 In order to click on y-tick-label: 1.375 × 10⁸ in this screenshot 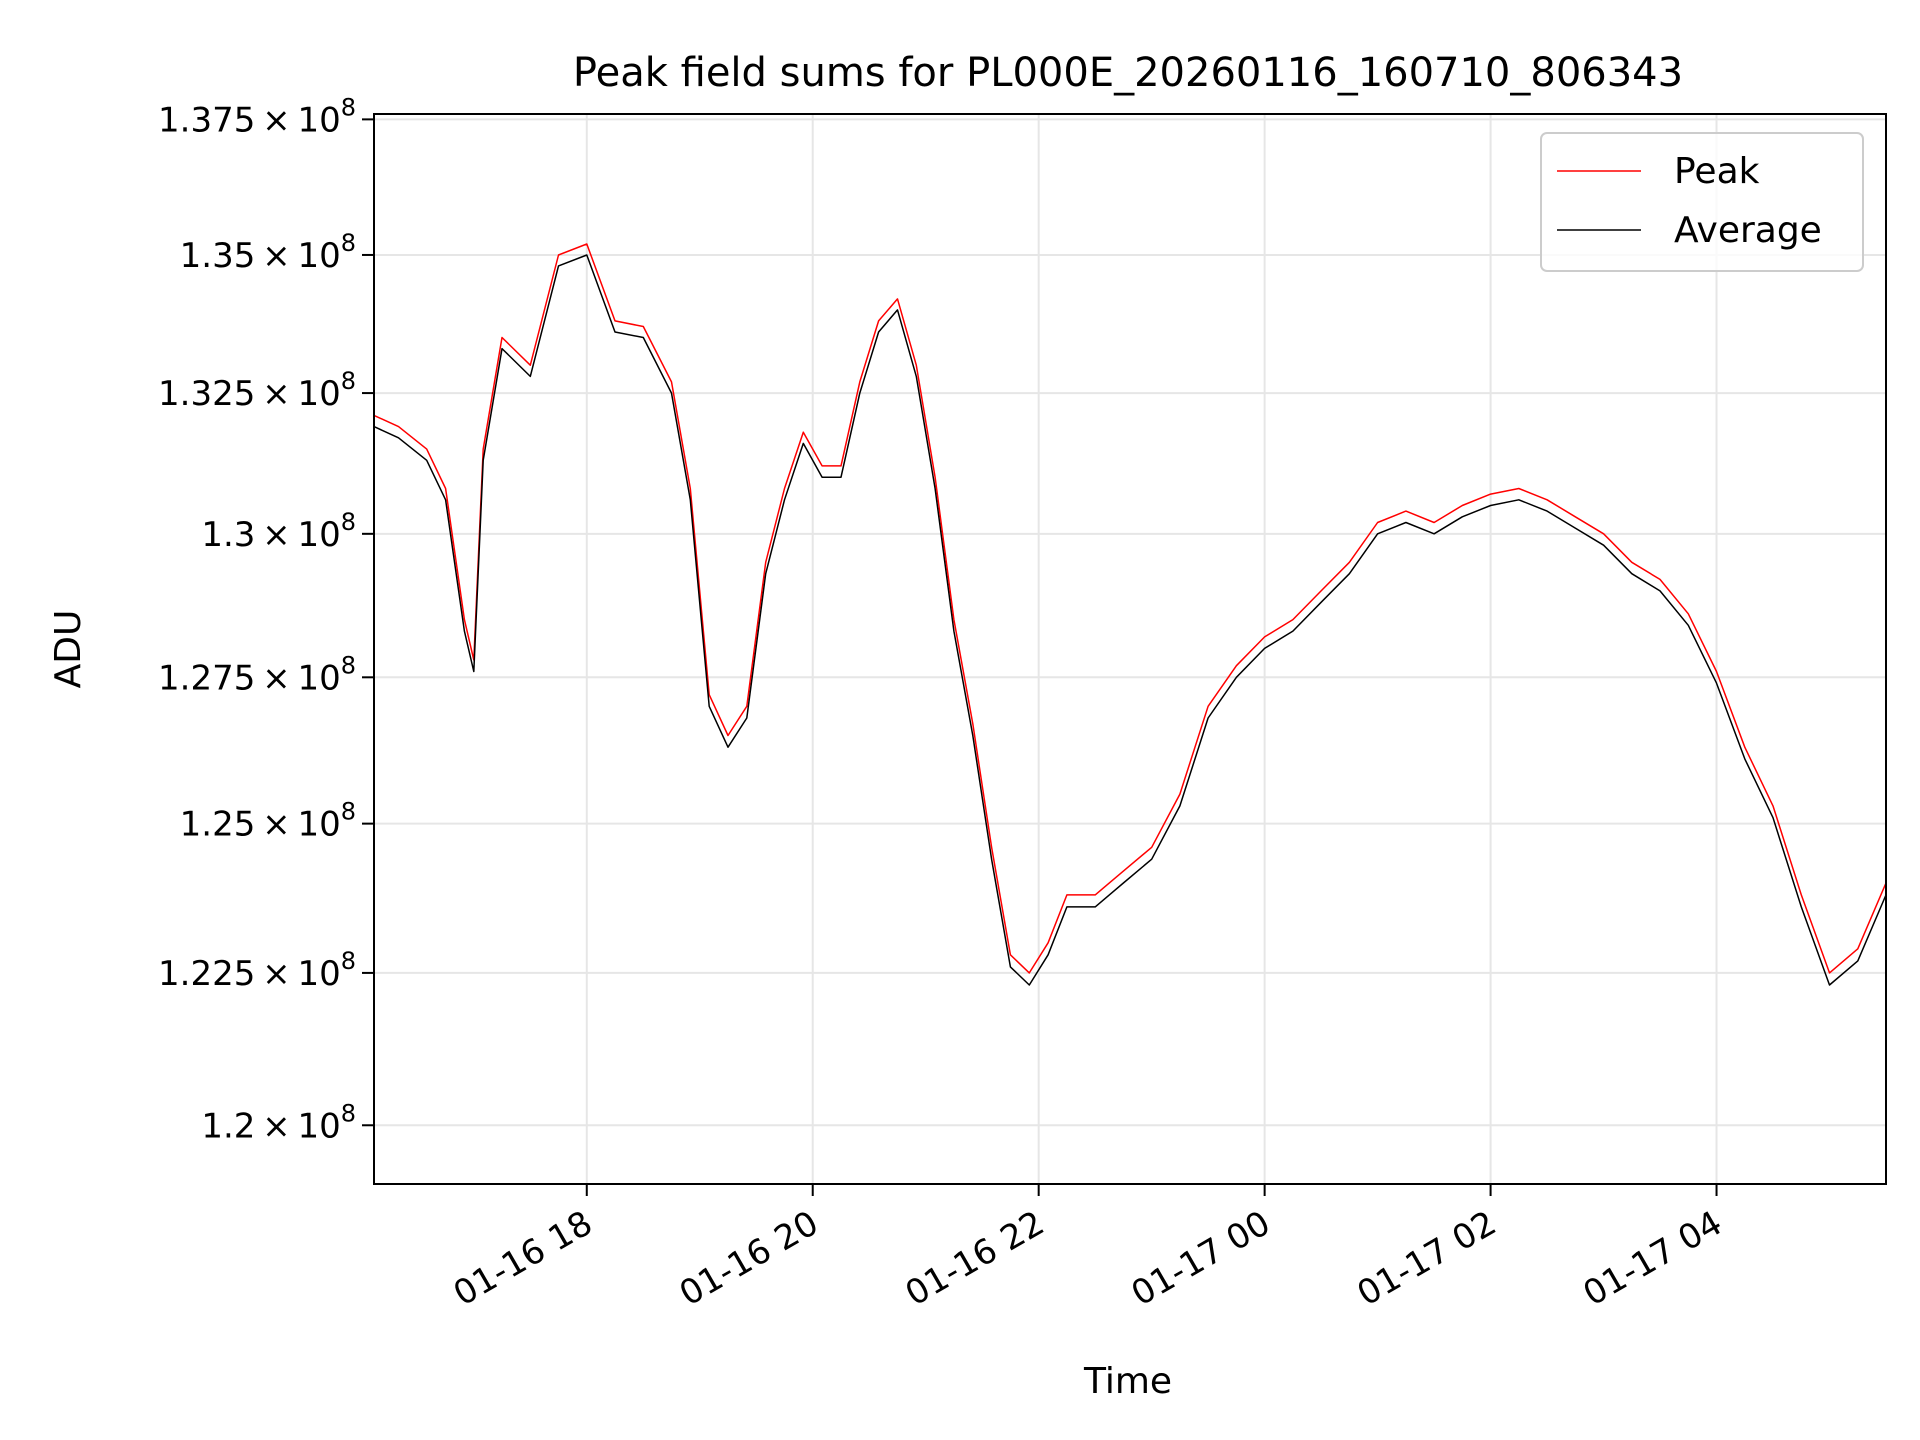, I will do `click(257, 116)`.